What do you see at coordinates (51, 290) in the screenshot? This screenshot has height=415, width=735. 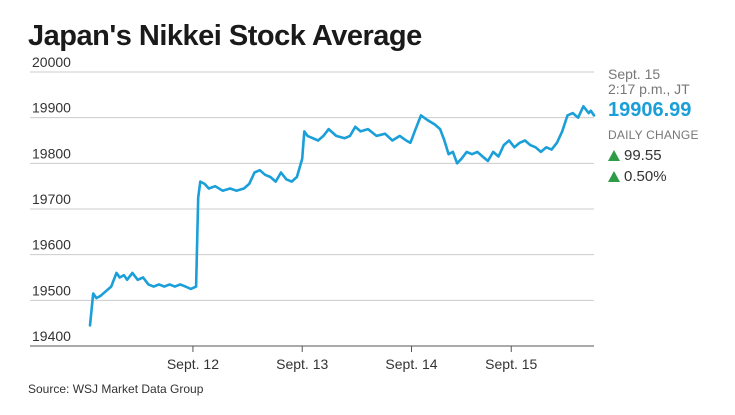 I see `y-tick-label-19500: 19500` at bounding box center [51, 290].